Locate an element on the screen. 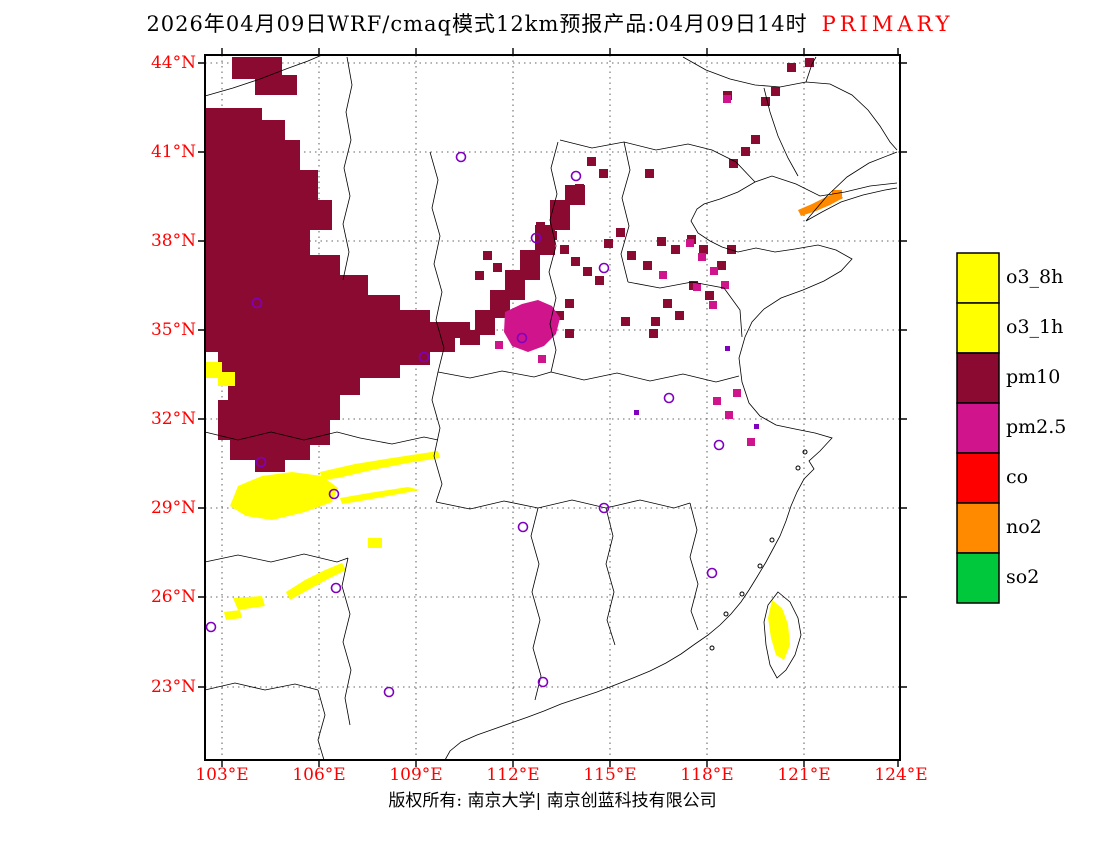  lat-label-32n: 32°N is located at coordinates (173, 419).